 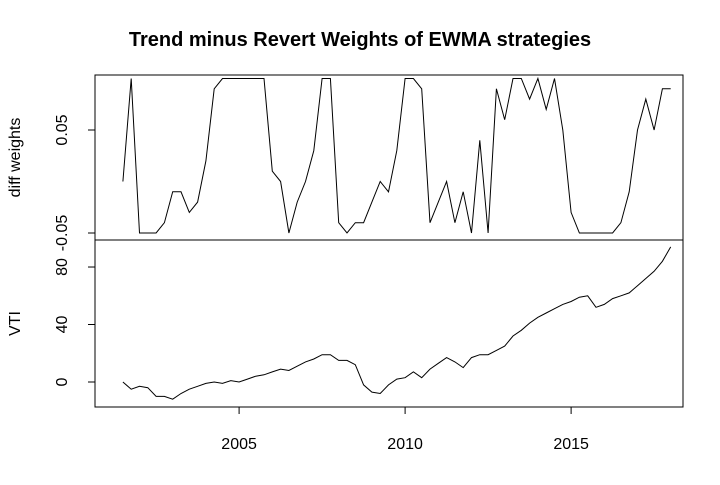 I want to click on y-tick-label: 80, so click(x=62, y=267).